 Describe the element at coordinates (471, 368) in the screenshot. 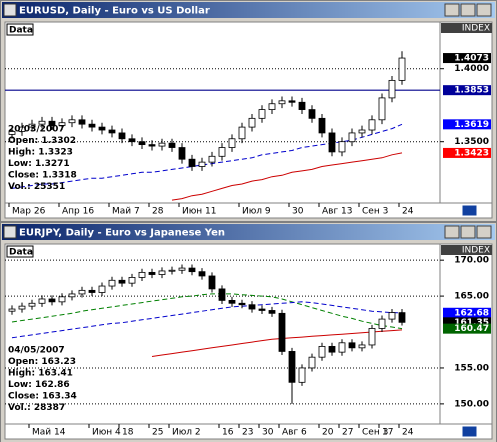

I see `y-tick-label: 155.00` at that location.